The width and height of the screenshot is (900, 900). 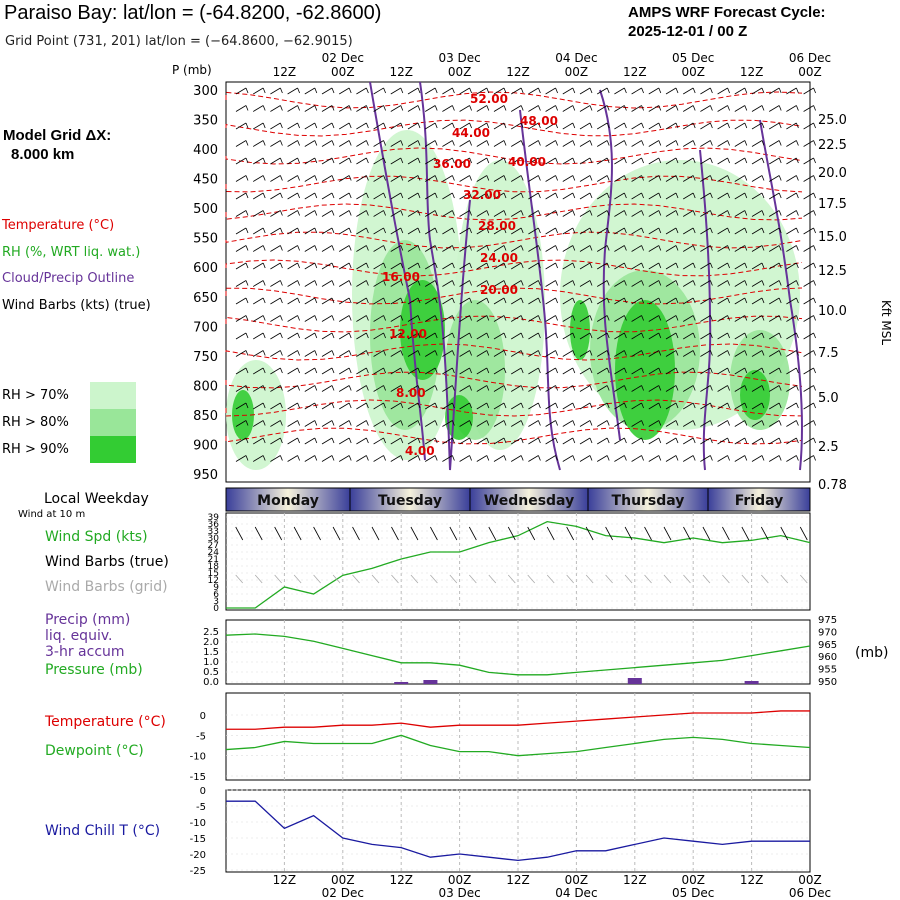 What do you see at coordinates (205, 91) in the screenshot?
I see `pressure-tick-label: 300` at bounding box center [205, 91].